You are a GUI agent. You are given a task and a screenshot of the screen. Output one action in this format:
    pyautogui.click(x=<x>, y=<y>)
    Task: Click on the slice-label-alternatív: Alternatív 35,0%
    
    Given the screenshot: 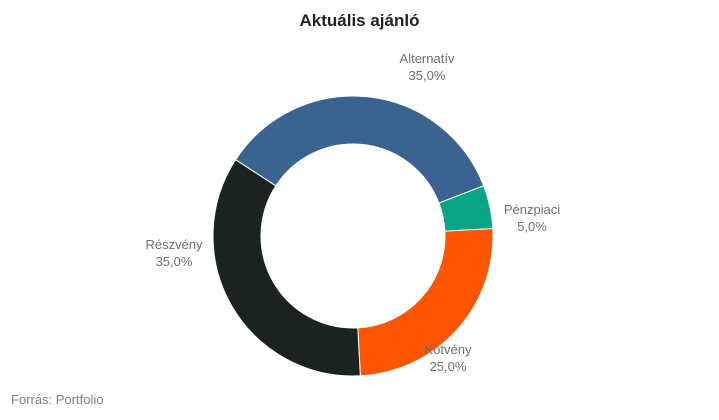 What is the action you would take?
    pyautogui.click(x=427, y=67)
    